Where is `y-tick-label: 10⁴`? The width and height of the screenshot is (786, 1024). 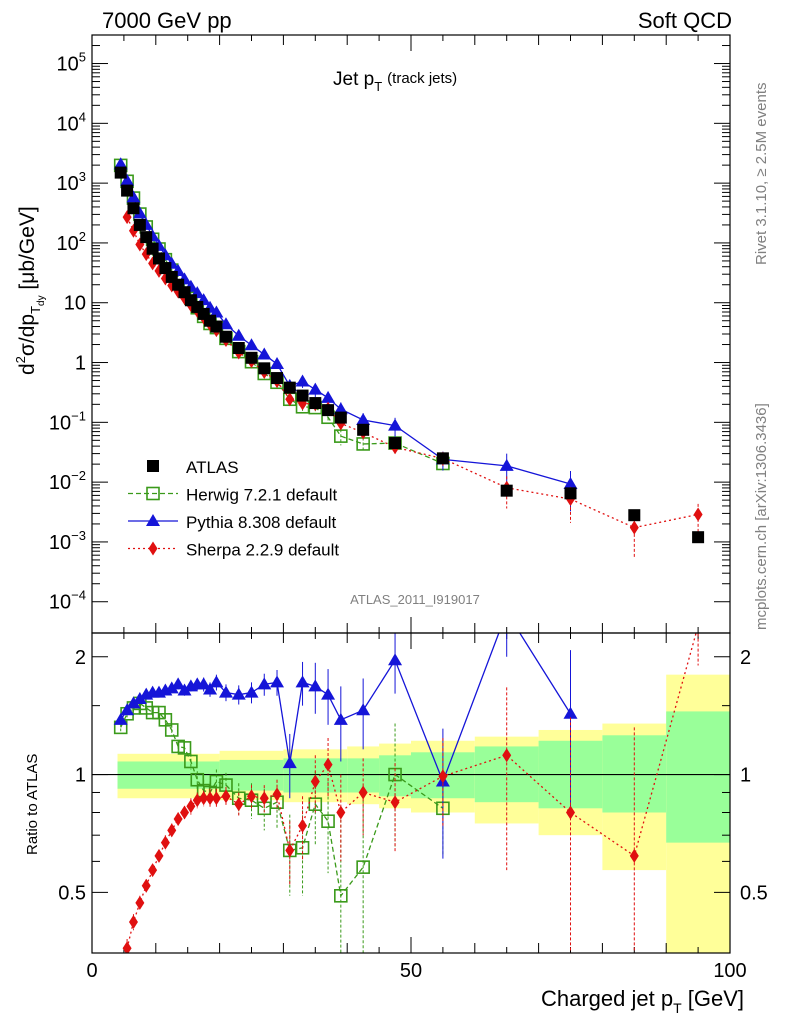
y-tick-label: 10⁴ is located at coordinates (71, 122).